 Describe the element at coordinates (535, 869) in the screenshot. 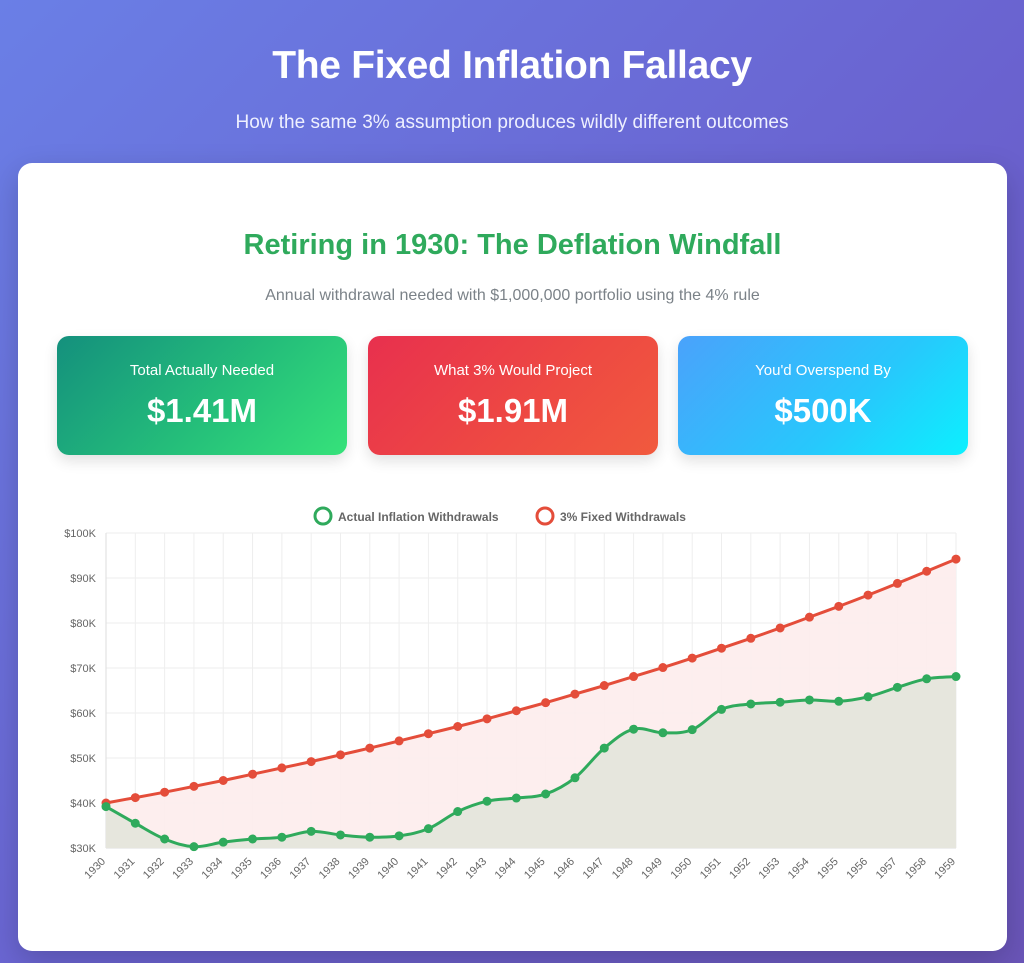

I see `x-tick-label: 1945` at that location.